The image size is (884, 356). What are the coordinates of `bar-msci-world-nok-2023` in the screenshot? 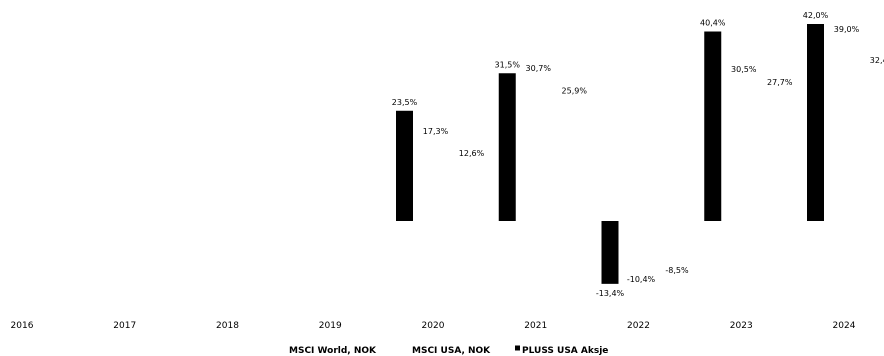 It's located at (773, 156).